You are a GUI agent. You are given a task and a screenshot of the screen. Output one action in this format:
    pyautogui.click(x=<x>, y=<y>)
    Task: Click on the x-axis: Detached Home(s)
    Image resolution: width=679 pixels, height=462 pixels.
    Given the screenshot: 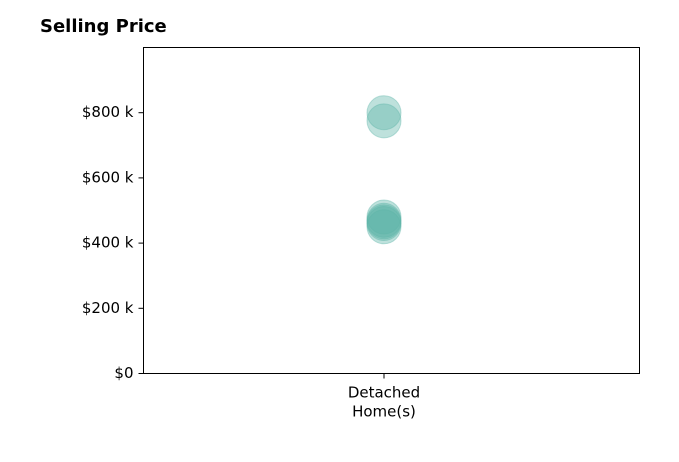 What is the action you would take?
    pyautogui.click(x=384, y=396)
    